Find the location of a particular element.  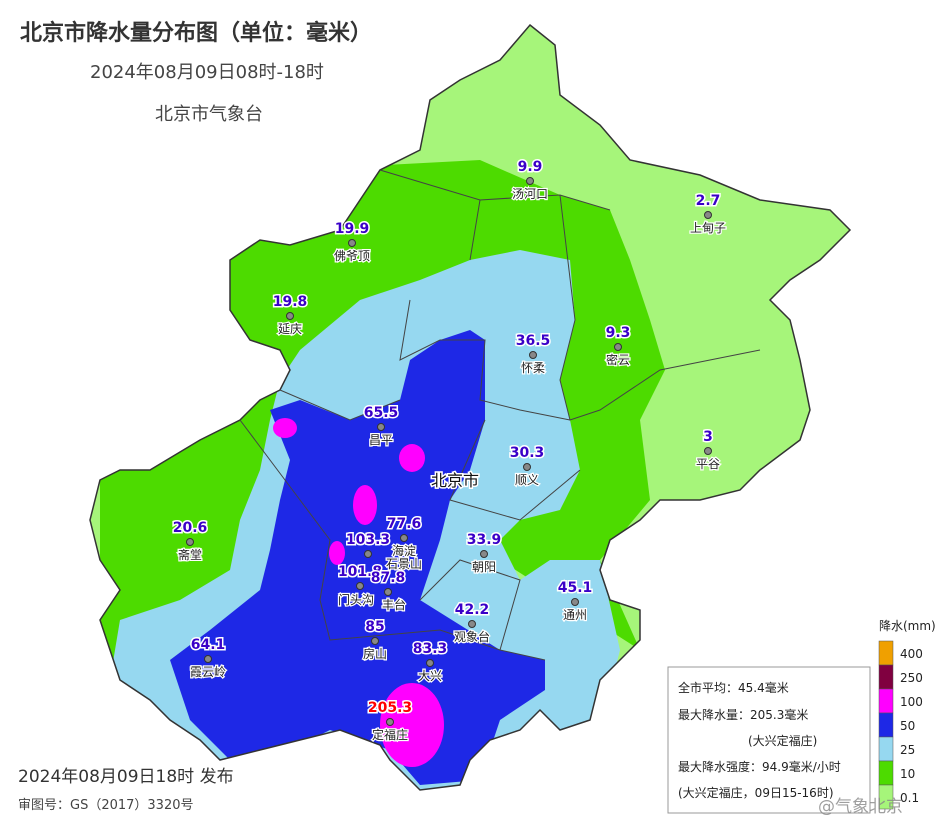

station-name: 上甸子 is located at coordinates (708, 228).